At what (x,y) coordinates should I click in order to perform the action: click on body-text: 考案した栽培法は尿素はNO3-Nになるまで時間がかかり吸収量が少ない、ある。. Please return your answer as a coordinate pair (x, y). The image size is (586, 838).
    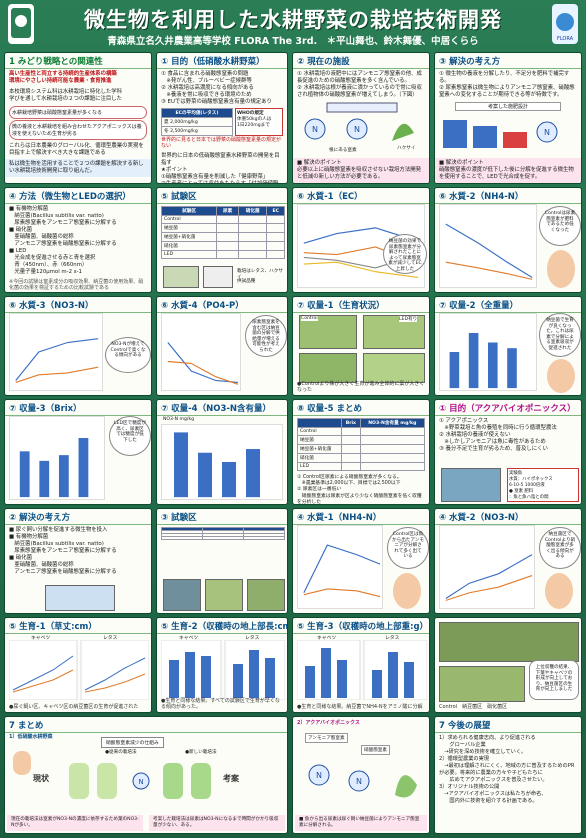
    Looking at the image, I should click on (217, 823).